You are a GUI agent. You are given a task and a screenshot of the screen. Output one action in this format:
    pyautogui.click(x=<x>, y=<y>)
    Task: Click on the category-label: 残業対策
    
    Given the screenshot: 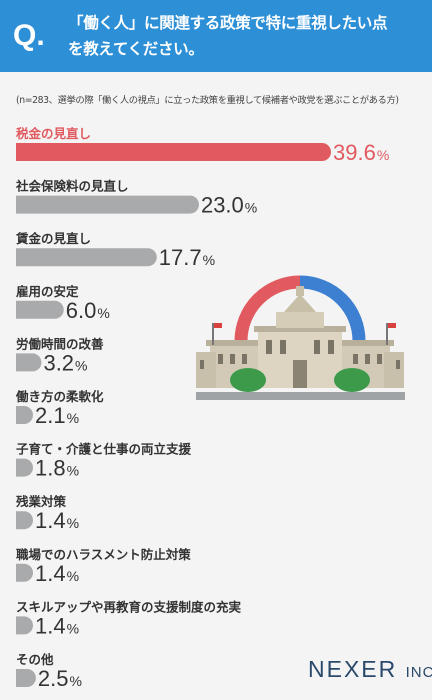 What is the action you would take?
    pyautogui.click(x=41, y=501)
    